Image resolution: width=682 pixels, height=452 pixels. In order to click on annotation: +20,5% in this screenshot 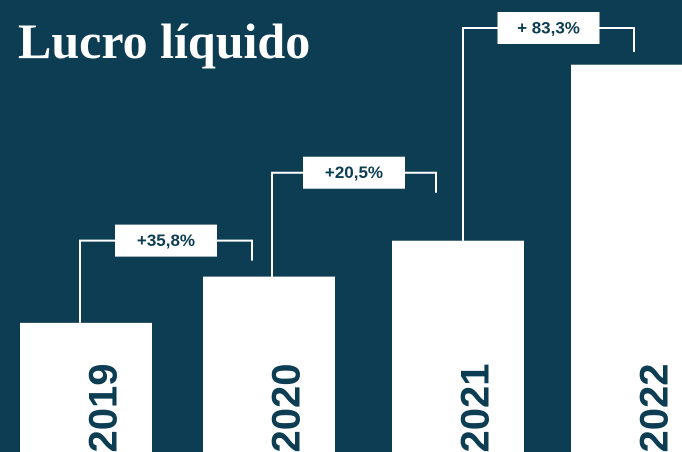, I will do `click(354, 172)`.